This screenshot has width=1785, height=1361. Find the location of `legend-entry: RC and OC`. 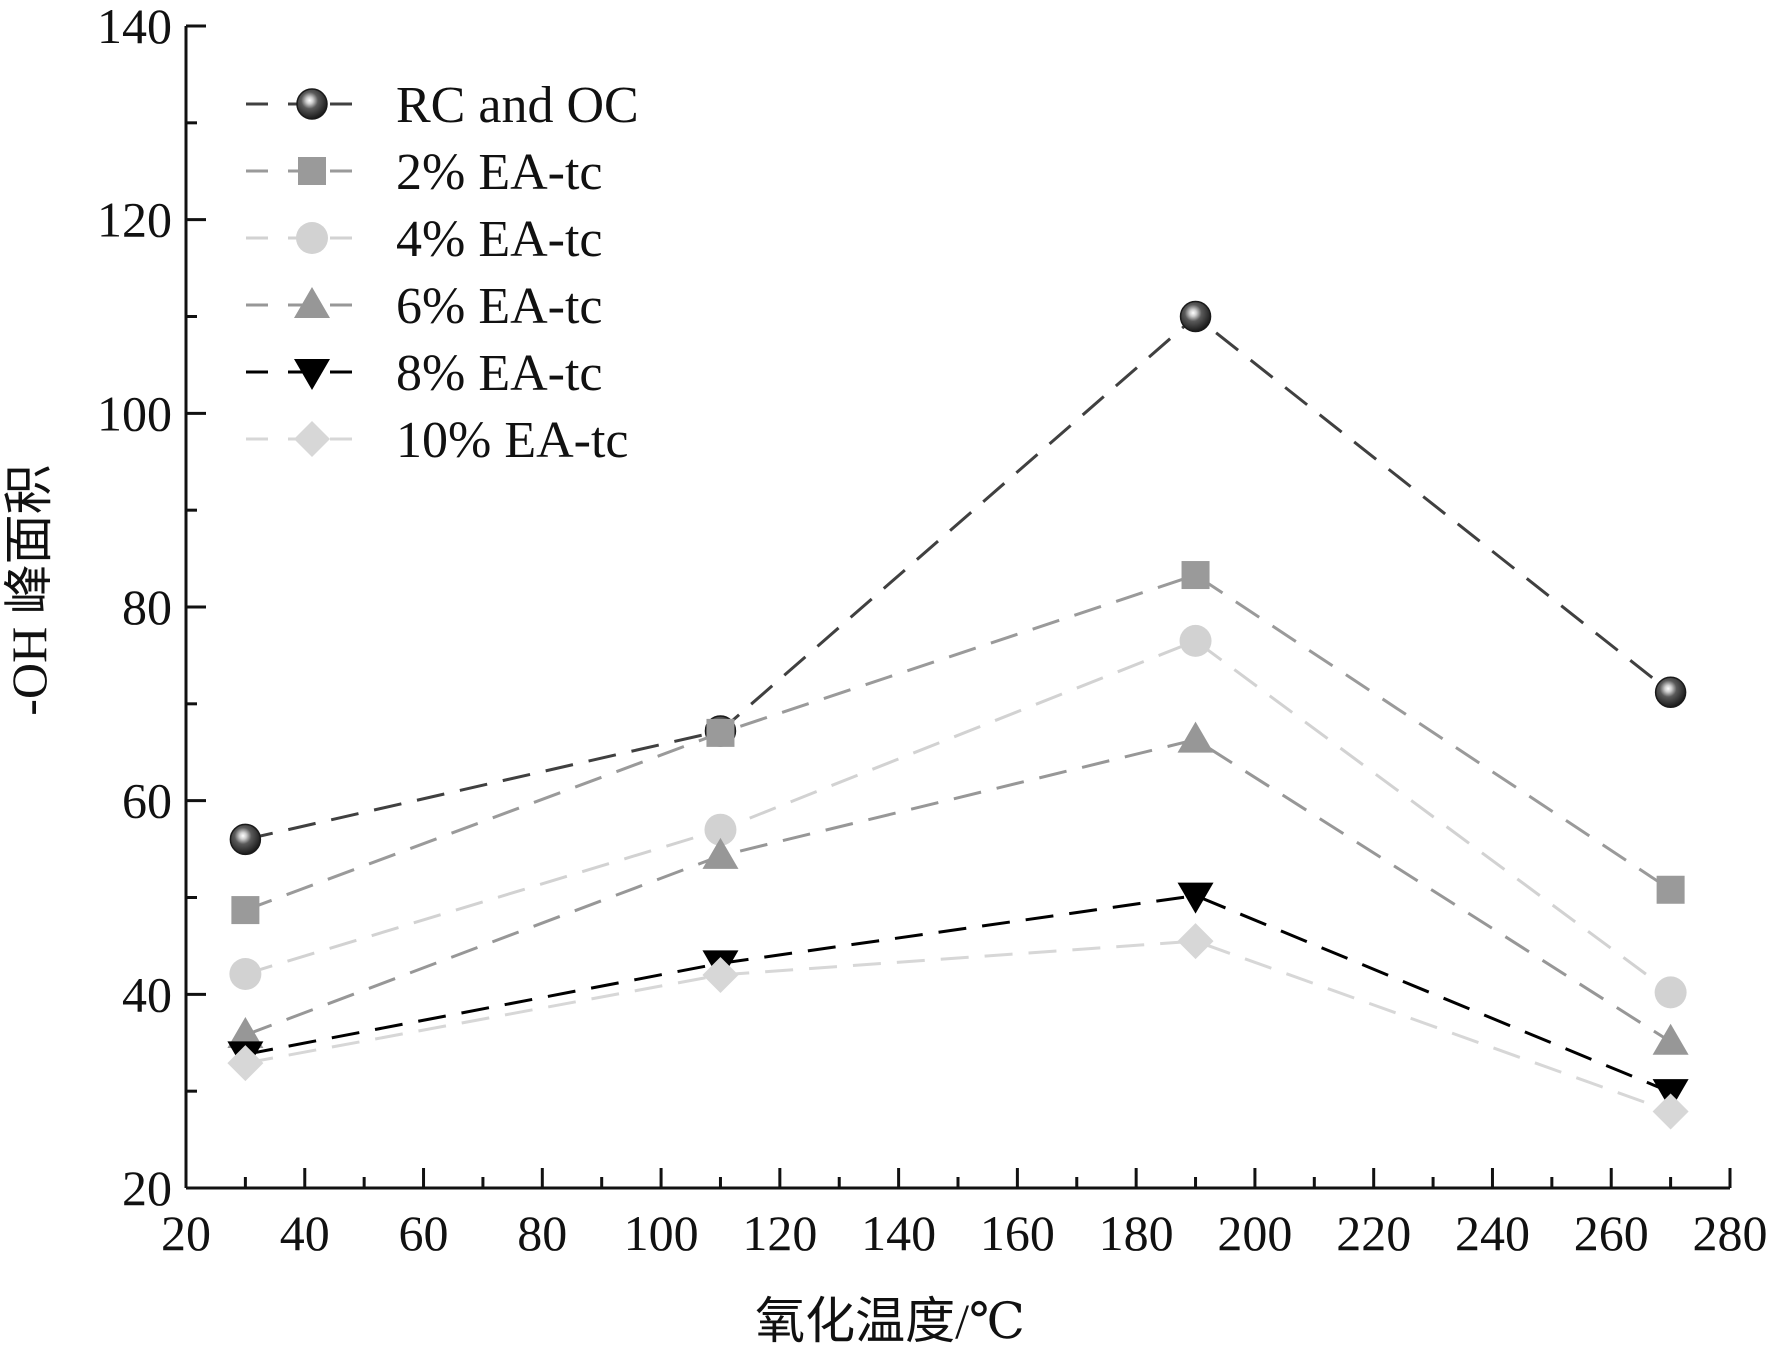

legend-entry: RC and OC is located at coordinates (442, 105).